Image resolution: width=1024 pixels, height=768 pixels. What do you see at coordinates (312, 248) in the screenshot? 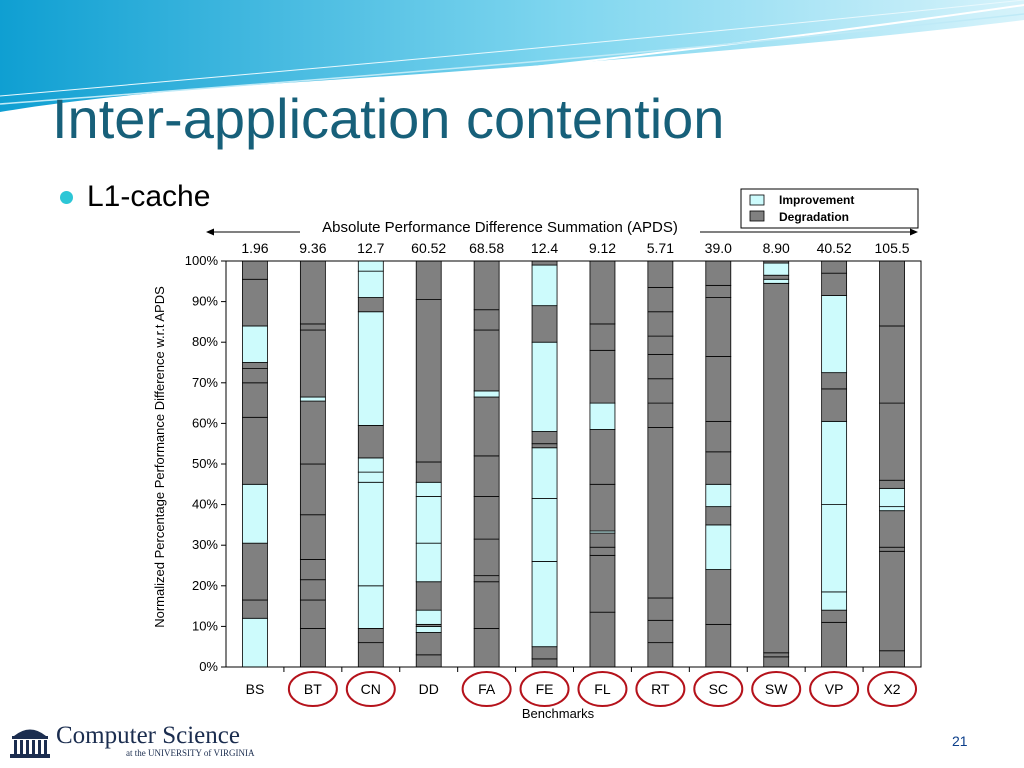
I see `apds-value: 9.36` at bounding box center [312, 248].